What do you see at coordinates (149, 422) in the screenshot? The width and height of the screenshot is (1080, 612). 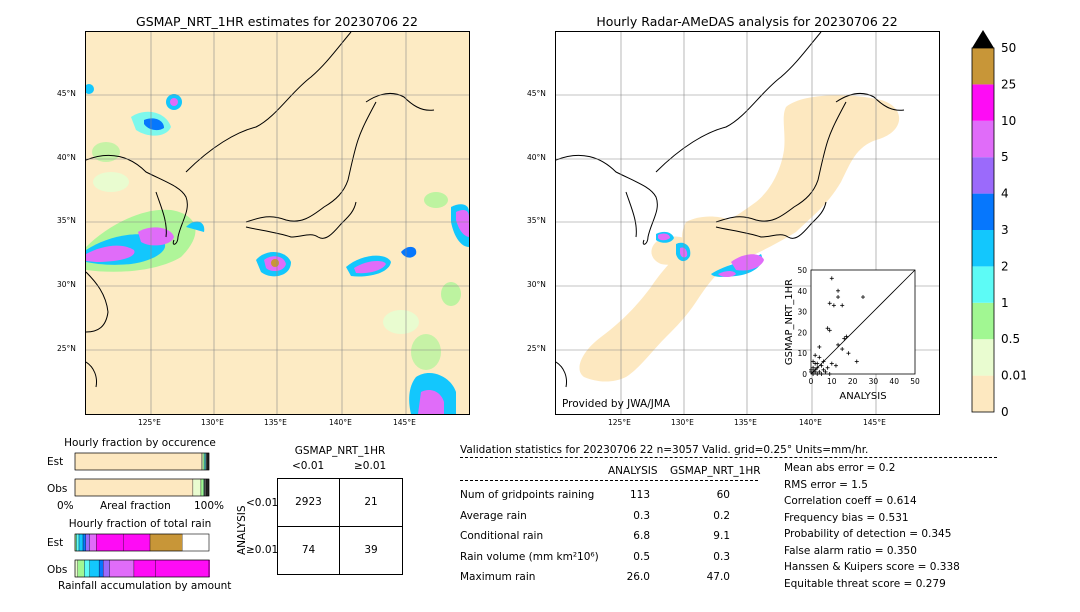 I see `left-lon-label-0: 125°E` at bounding box center [149, 422].